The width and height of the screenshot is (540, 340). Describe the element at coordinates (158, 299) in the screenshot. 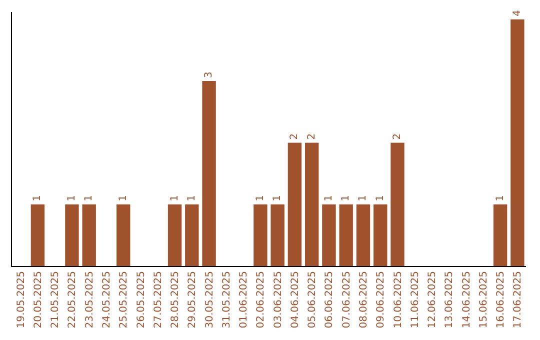

I see `x-tick-label: 27.05.2025` at that location.